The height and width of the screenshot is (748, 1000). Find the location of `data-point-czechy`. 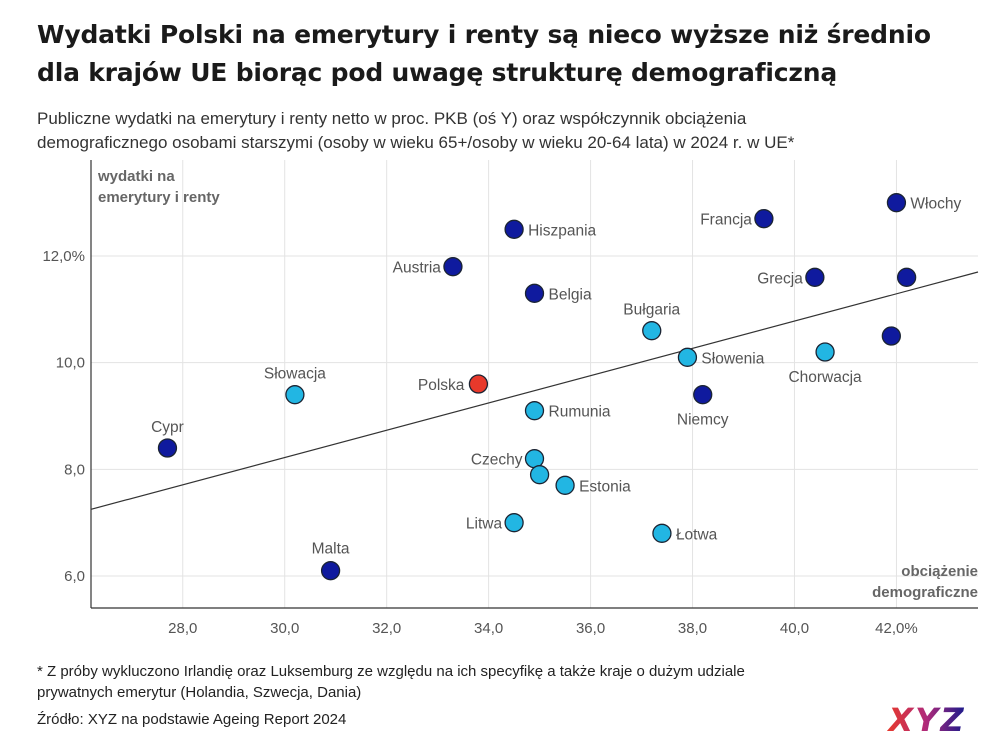

data-point-czechy is located at coordinates (534, 459).